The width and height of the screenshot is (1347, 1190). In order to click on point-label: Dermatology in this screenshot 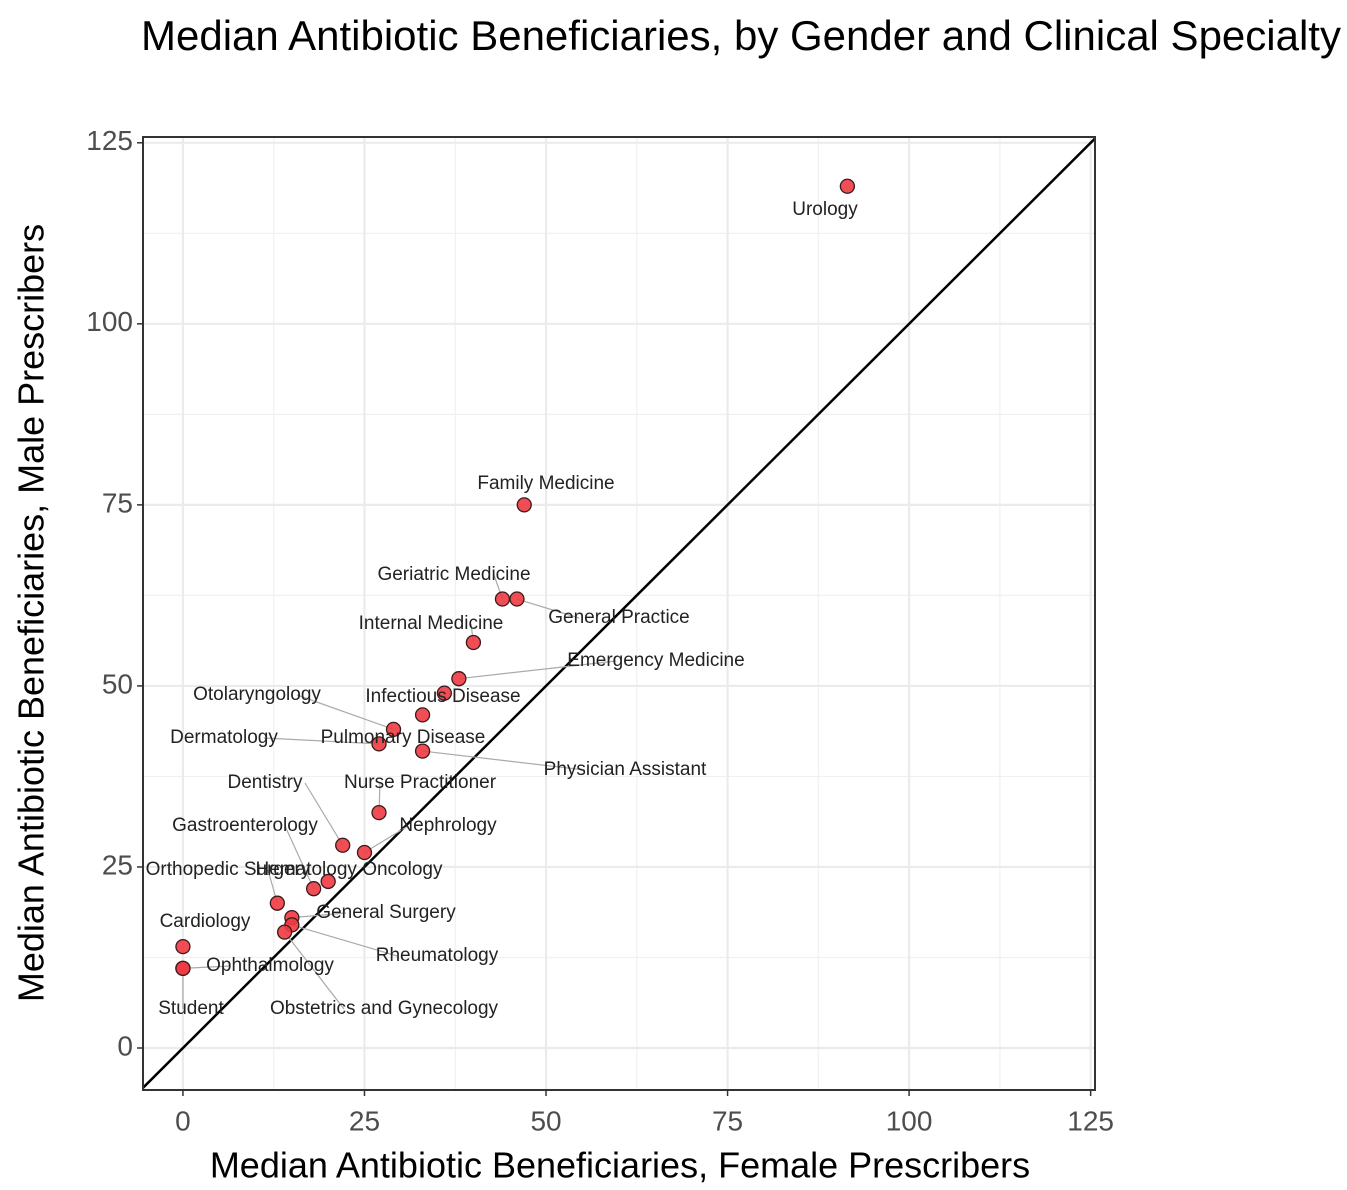, I will do `click(224, 737)`.